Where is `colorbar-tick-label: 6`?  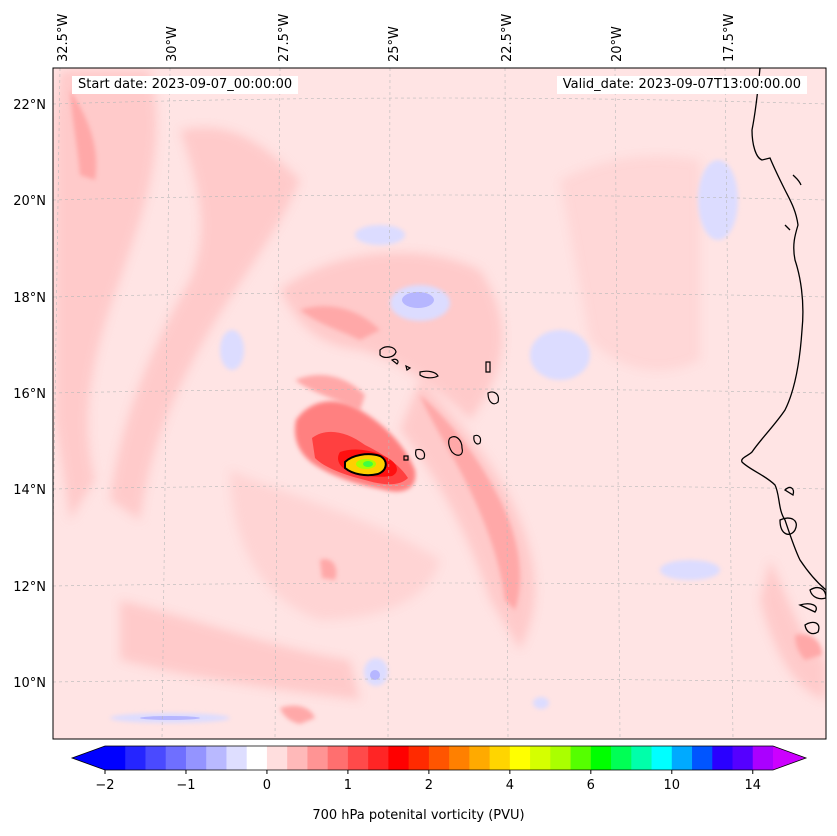
colorbar-tick-label: 6 is located at coordinates (591, 785).